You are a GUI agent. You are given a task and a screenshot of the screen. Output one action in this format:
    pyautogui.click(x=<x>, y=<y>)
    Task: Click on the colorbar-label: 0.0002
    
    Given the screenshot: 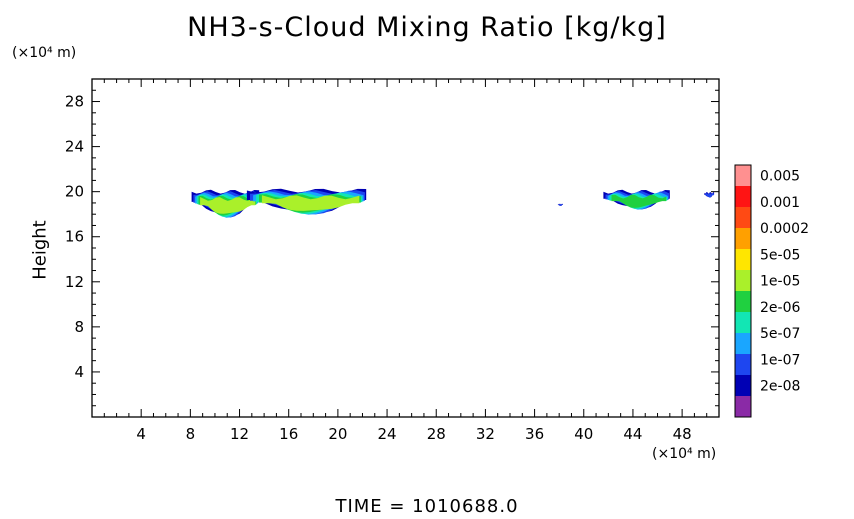 What is the action you would take?
    pyautogui.click(x=784, y=229)
    